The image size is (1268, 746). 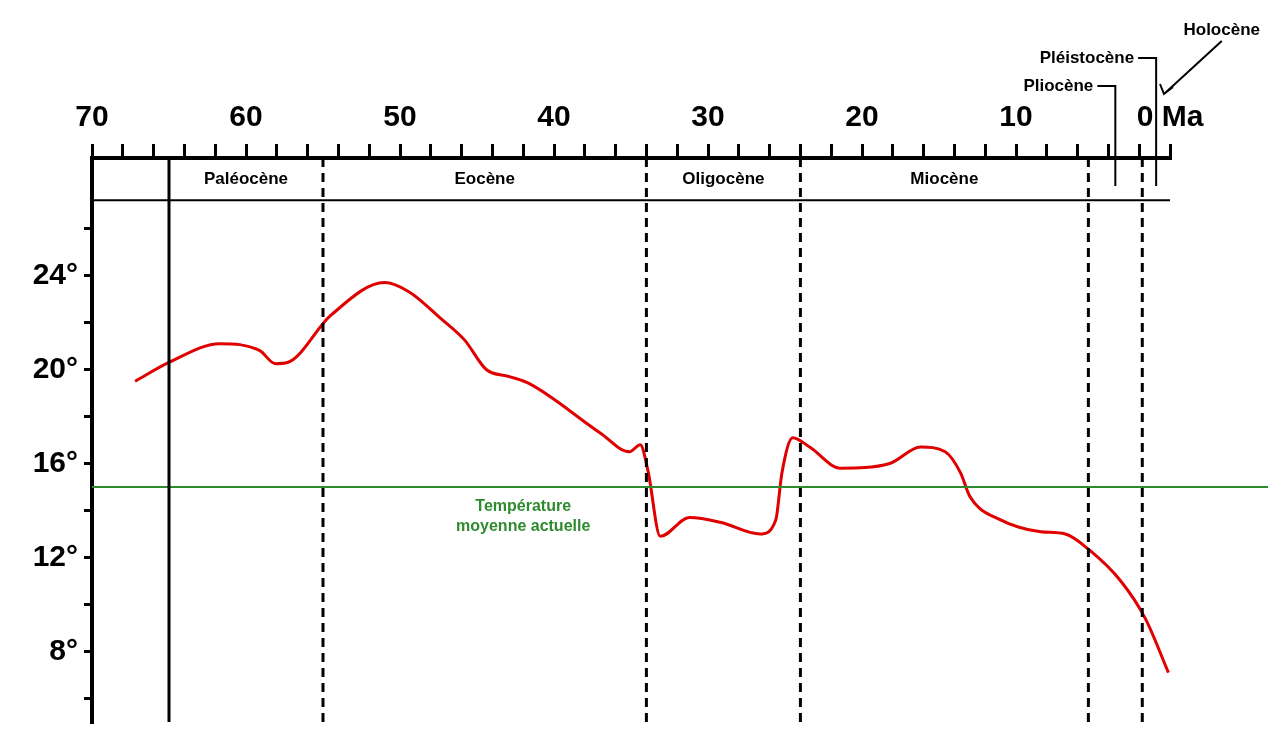 What do you see at coordinates (63, 649) in the screenshot?
I see `y-tick-label: 8°` at bounding box center [63, 649].